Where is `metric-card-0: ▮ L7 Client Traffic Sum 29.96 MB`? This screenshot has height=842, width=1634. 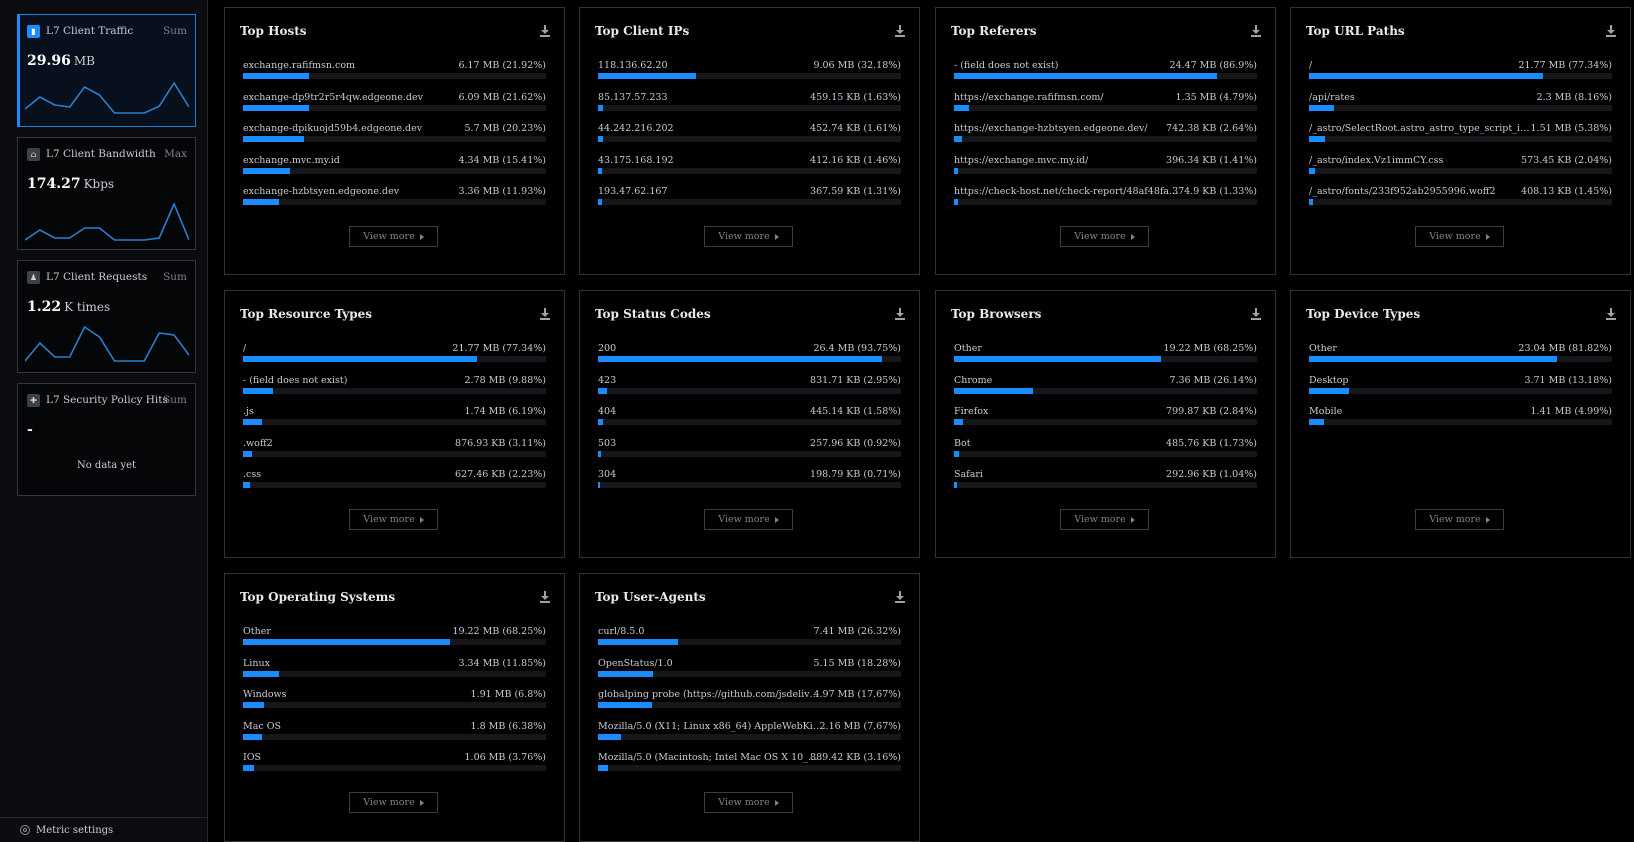
metric-card-0: ▮ L7 Client Traffic Sum 29.96 MB is located at coordinates (106, 70).